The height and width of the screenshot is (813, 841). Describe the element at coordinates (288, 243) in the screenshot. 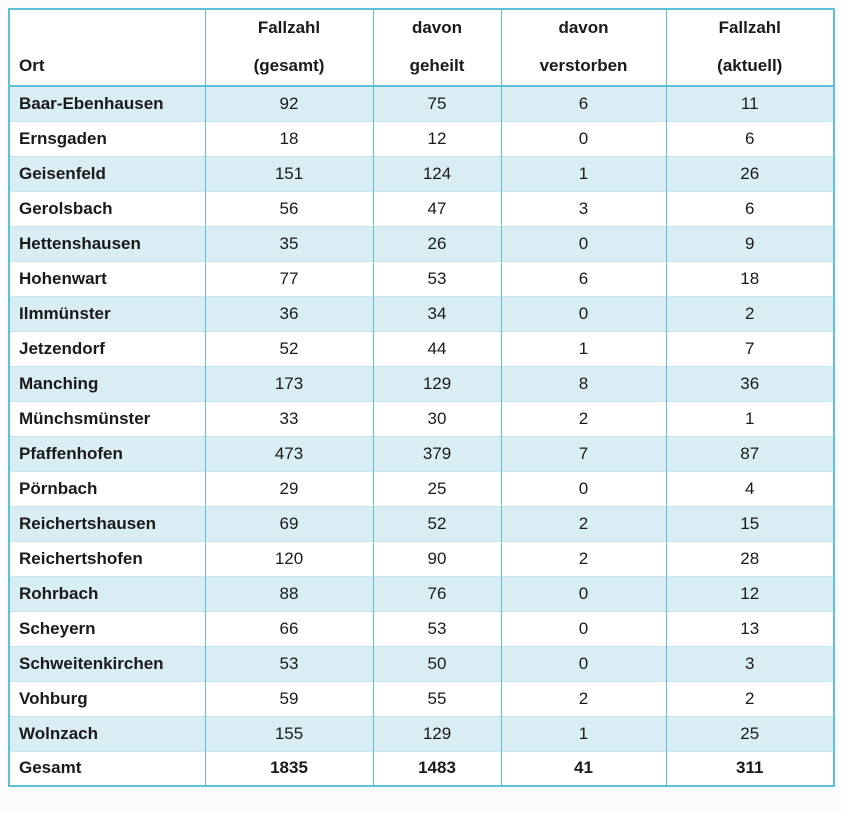

I see `cell-value: 35` at that location.